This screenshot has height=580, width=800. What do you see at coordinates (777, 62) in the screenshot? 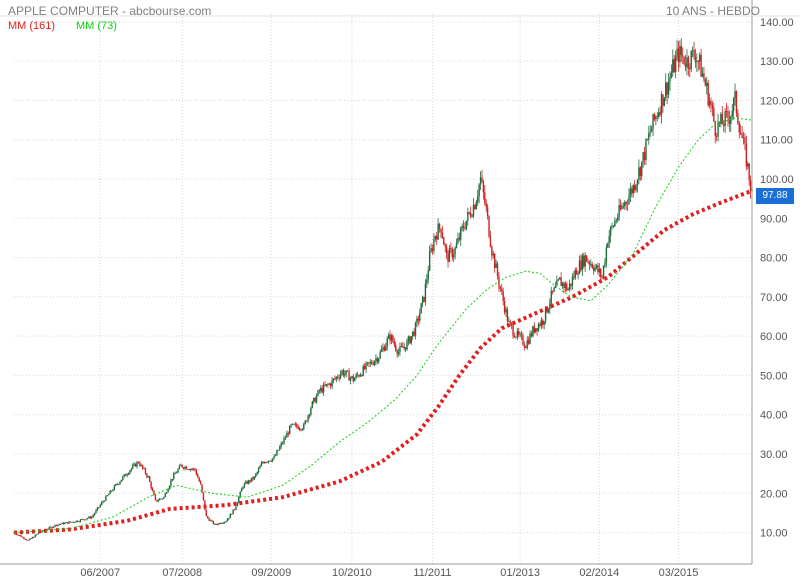
I see `y-tick-label: 130.00` at bounding box center [777, 62].